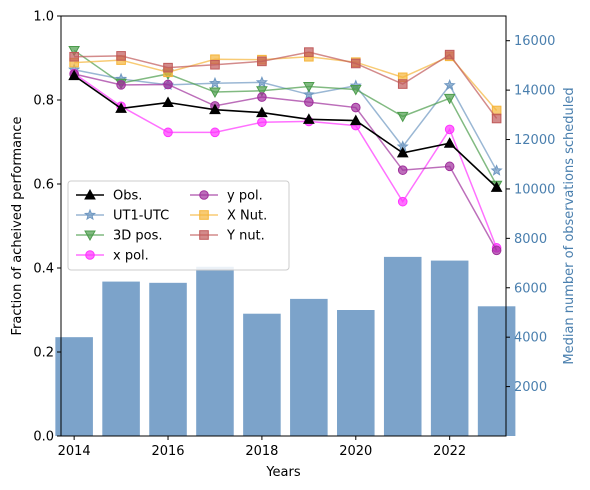  What do you see at coordinates (402, 346) in the screenshot?
I see `bar-2021` at bounding box center [402, 346].